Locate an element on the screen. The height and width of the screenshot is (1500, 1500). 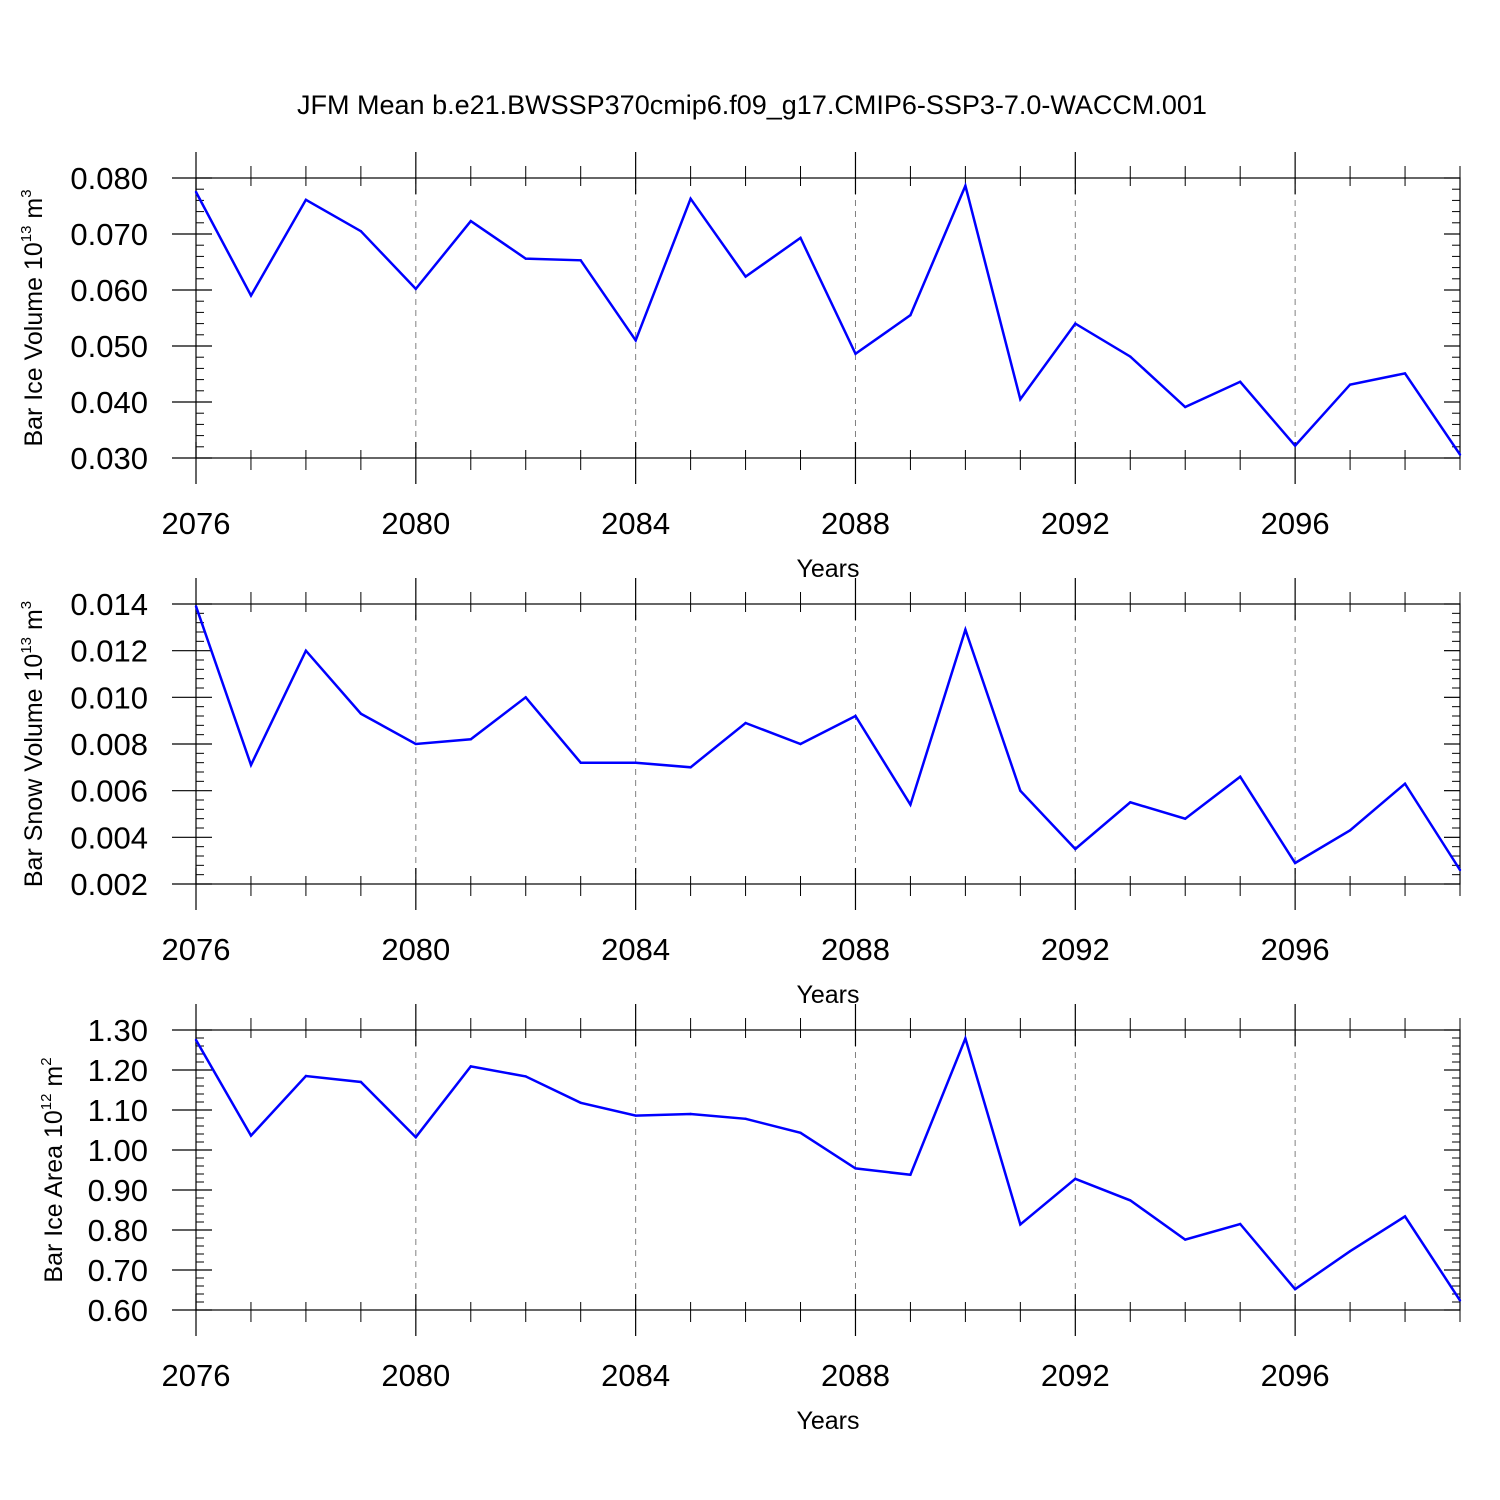
y-tick-label: 0.008 is located at coordinates (109, 744).